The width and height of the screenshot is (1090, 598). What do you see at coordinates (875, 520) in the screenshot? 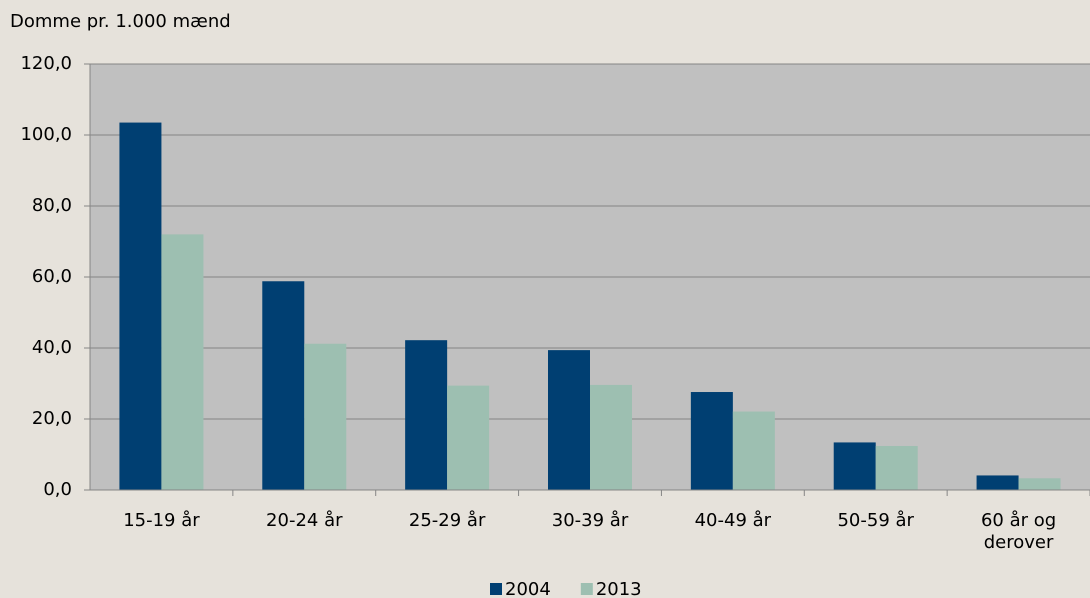
I see `x-tick-label: 50-59 år` at bounding box center [875, 520].